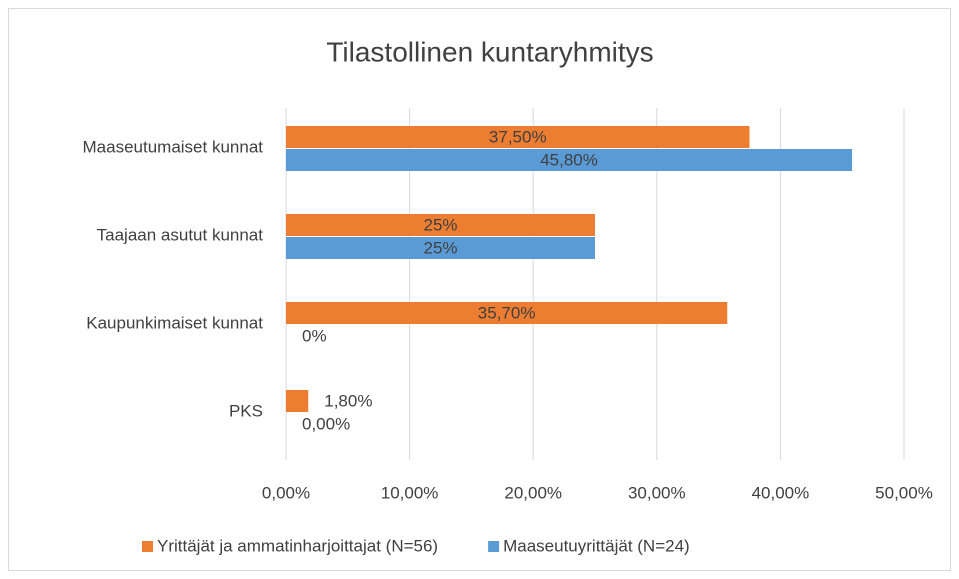 This screenshot has width=959, height=579. What do you see at coordinates (326, 423) in the screenshot?
I see `data-label: 0,00%` at bounding box center [326, 423].